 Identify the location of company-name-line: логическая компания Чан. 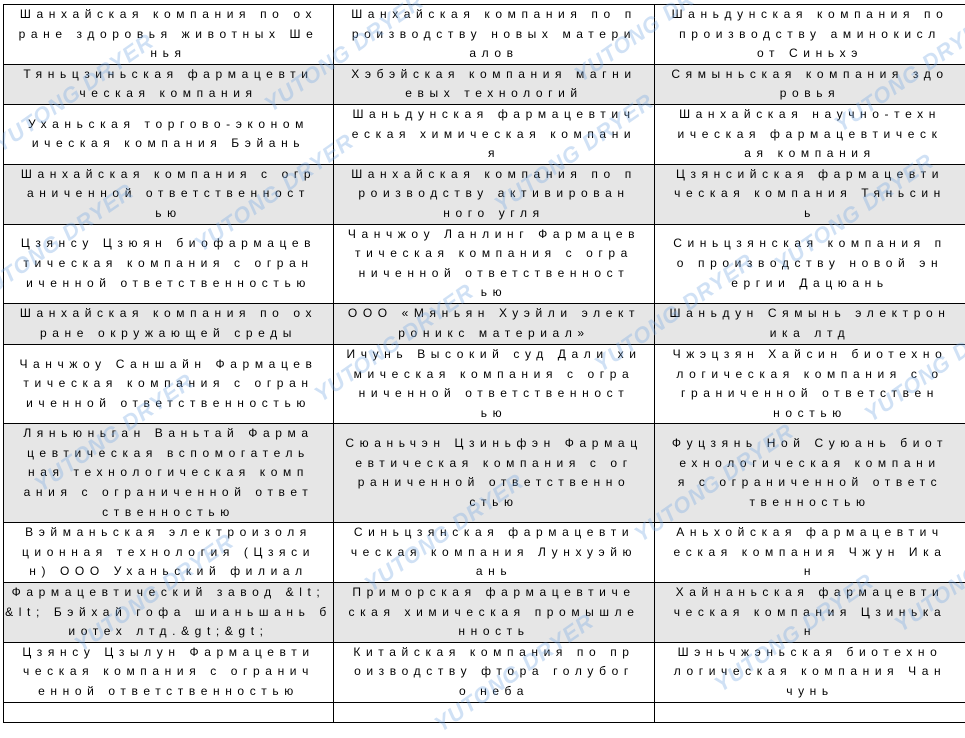
(810, 672).